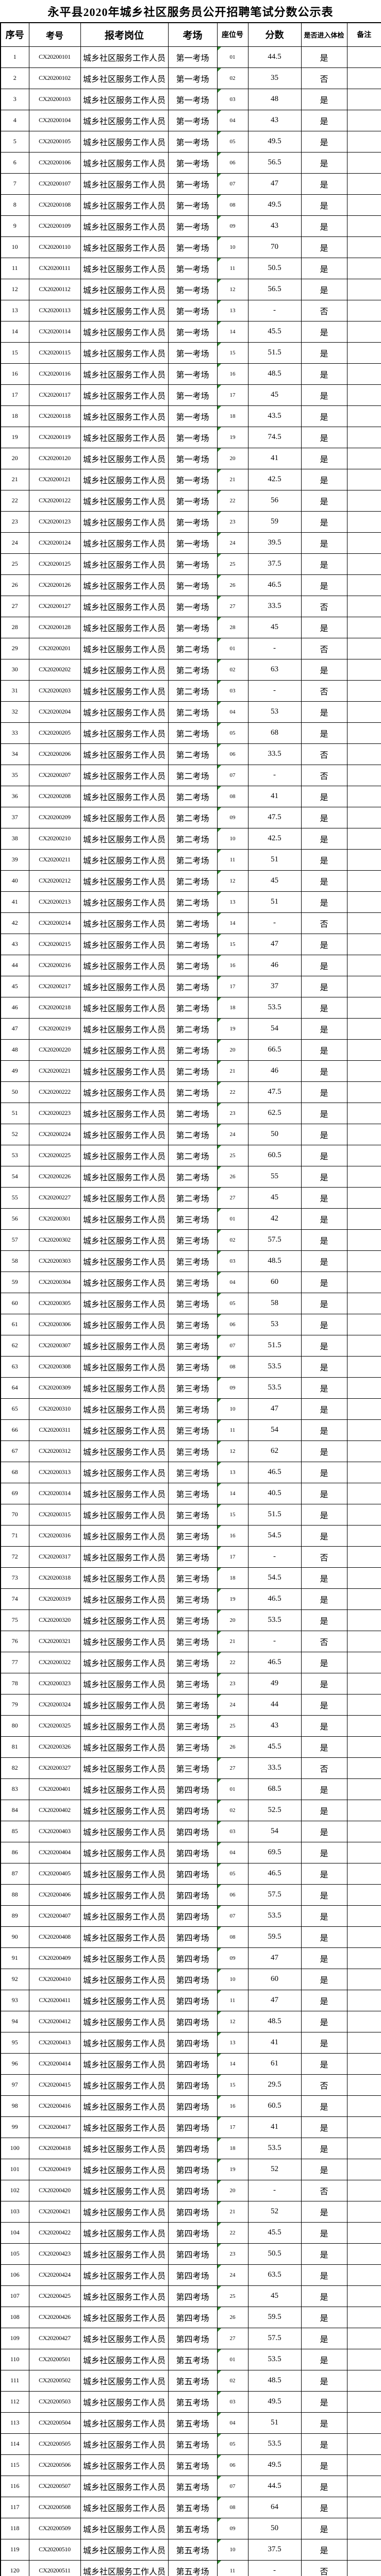  Describe the element at coordinates (233, 1578) in the screenshot. I see `cell-seat: 18` at that location.